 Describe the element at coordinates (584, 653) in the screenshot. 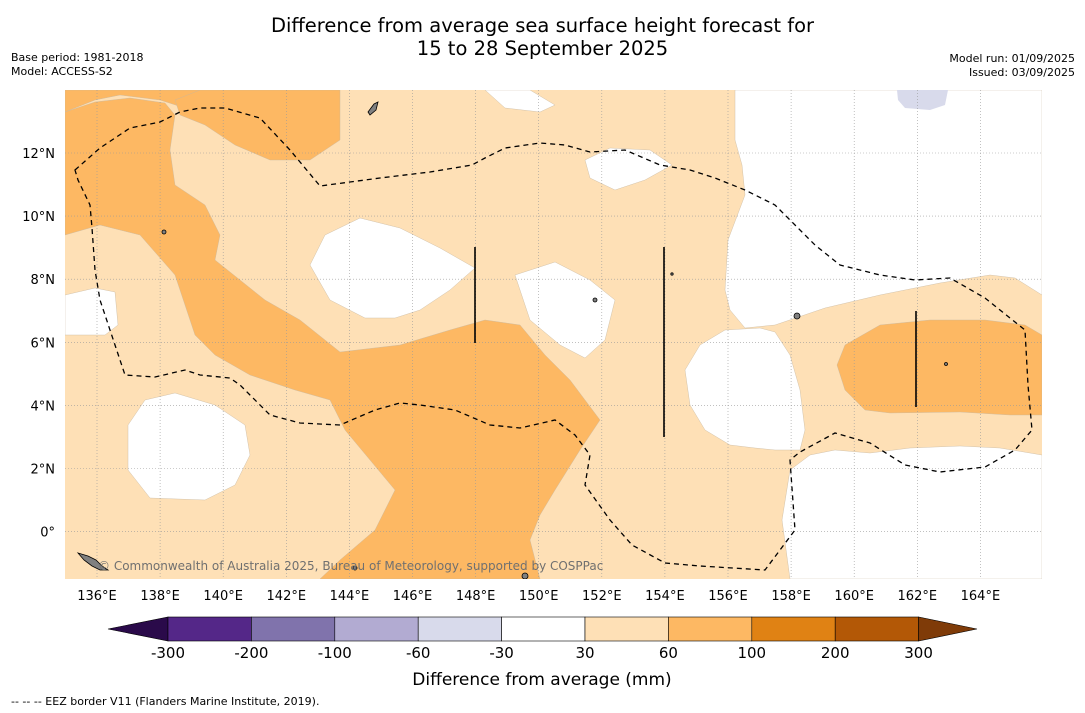

I see `colorbar-label: 30` at that location.